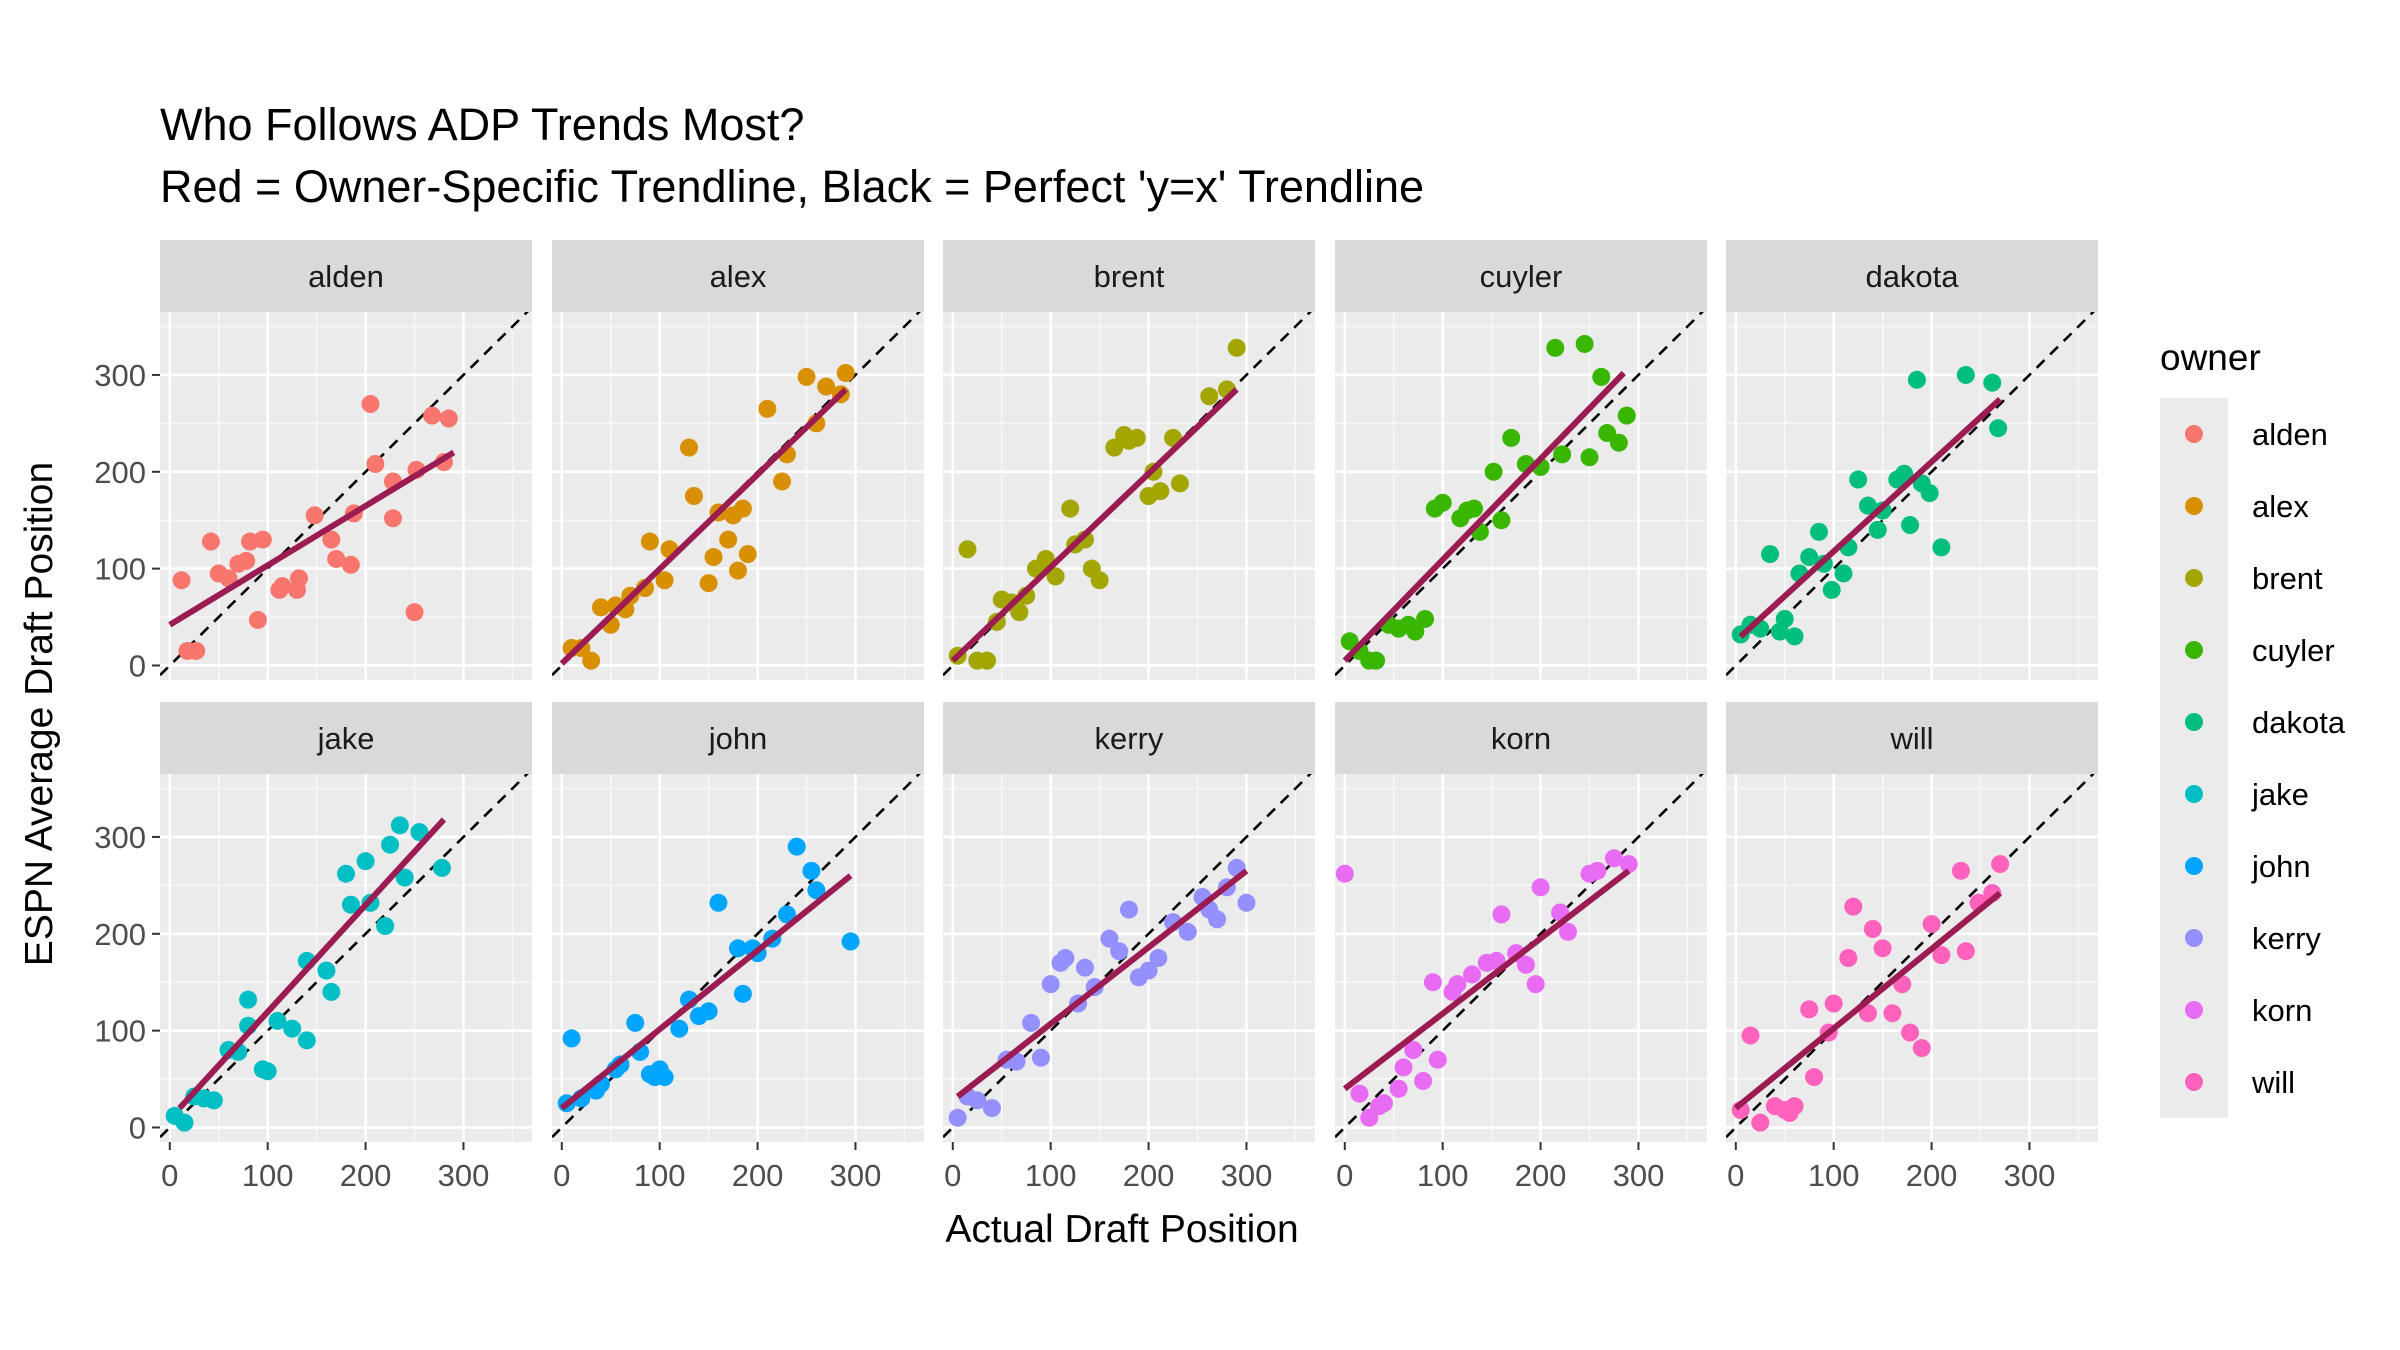  What do you see at coordinates (2030, 1175) in the screenshot?
I see `x-tick-label: 300` at bounding box center [2030, 1175].